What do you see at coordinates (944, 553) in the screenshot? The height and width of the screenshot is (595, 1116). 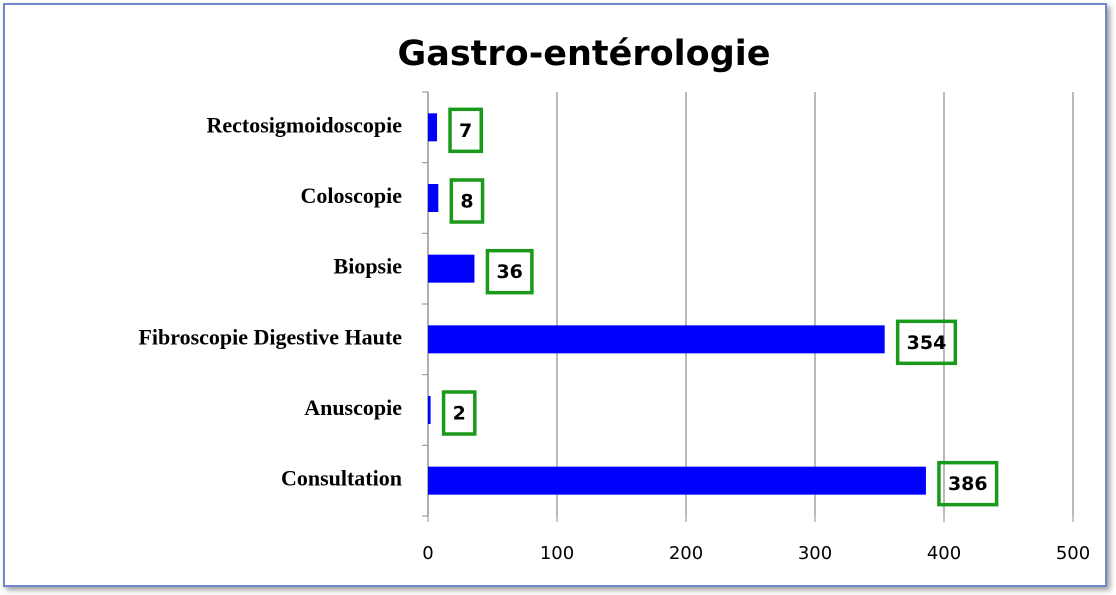 I see `x-tick-label: 400` at bounding box center [944, 553].